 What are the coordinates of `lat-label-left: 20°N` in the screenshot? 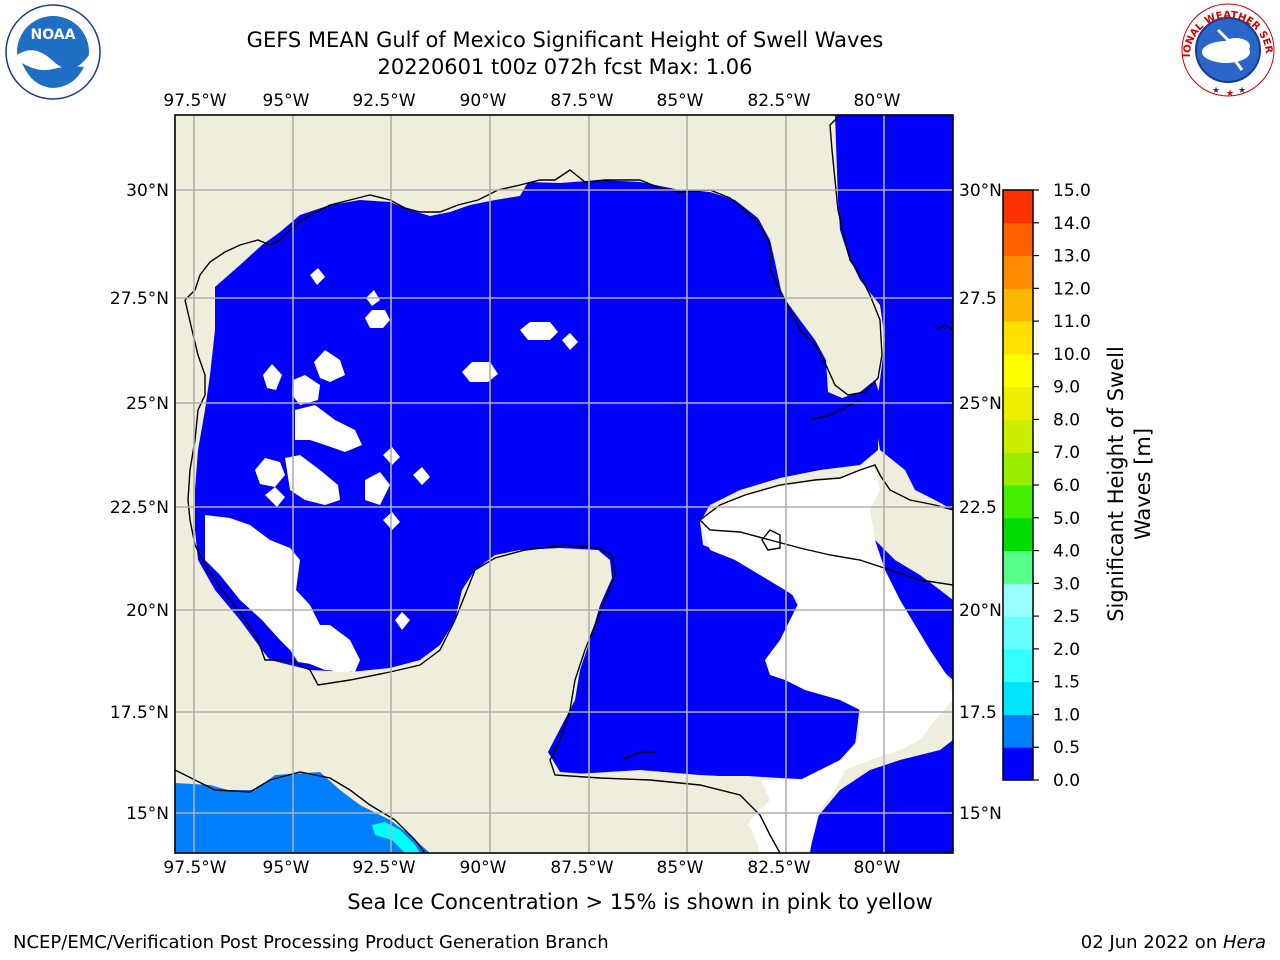 It's located at (147, 611).